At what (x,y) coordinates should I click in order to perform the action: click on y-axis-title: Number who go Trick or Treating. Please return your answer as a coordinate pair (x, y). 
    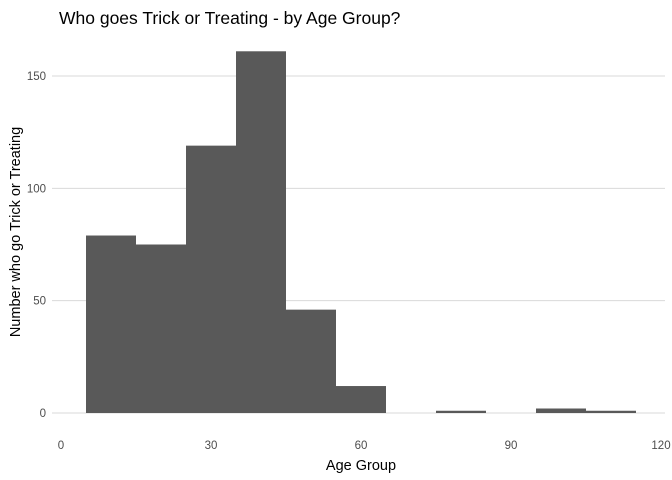
    Looking at the image, I should click on (16, 232).